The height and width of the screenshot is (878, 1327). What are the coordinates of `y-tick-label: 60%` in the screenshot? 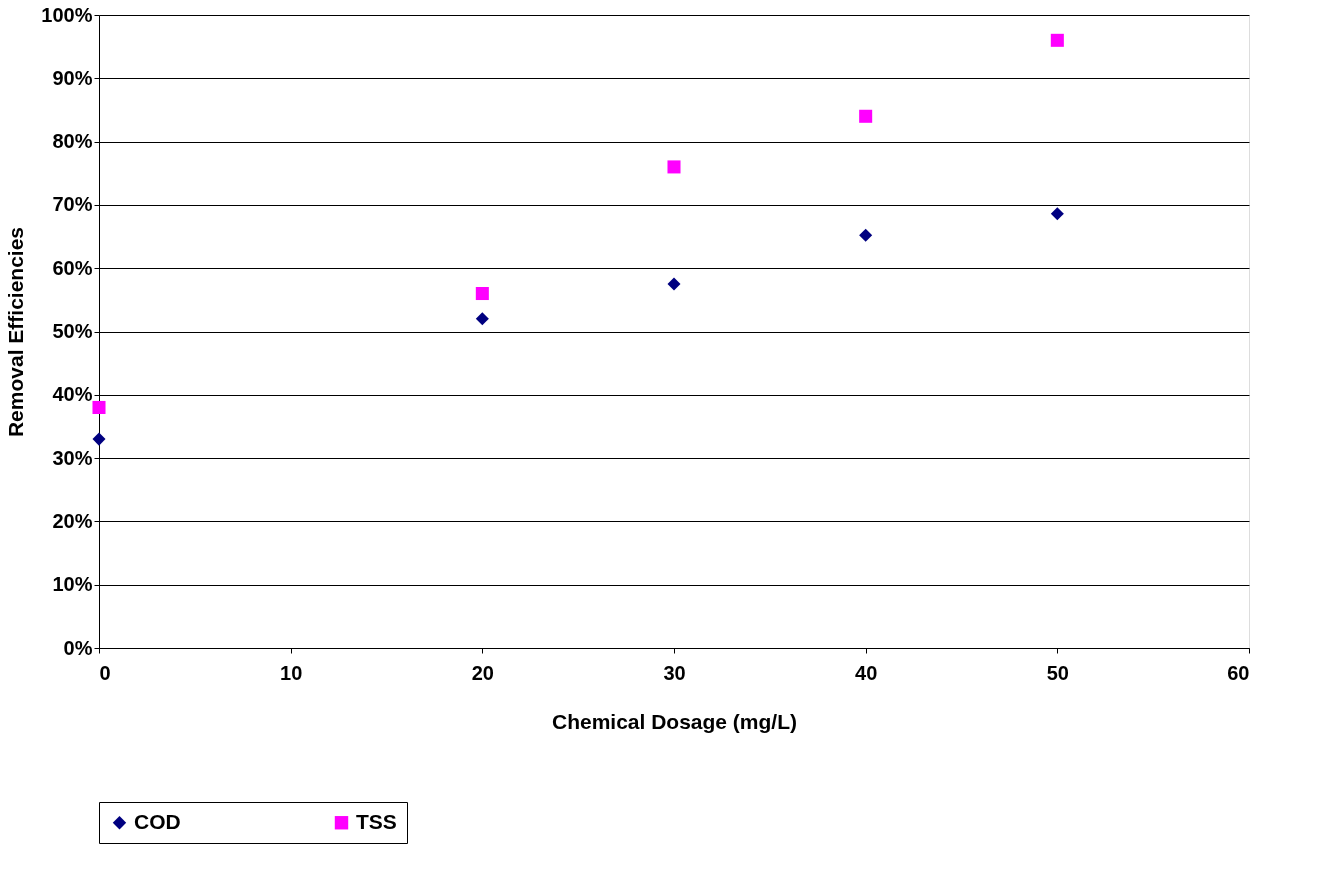 It's located at (72, 267).